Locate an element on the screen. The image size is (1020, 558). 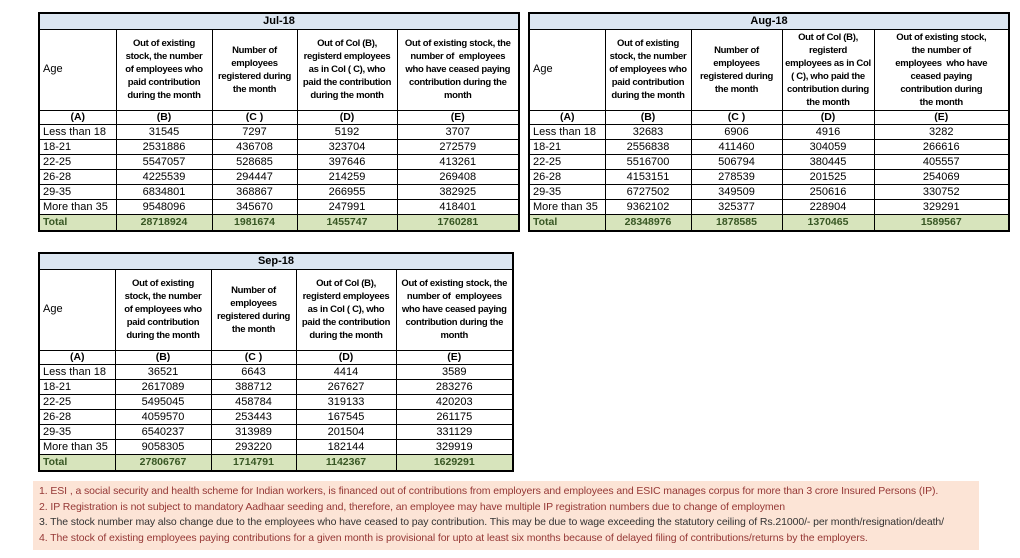
total-value: 1142367 is located at coordinates (346, 462).